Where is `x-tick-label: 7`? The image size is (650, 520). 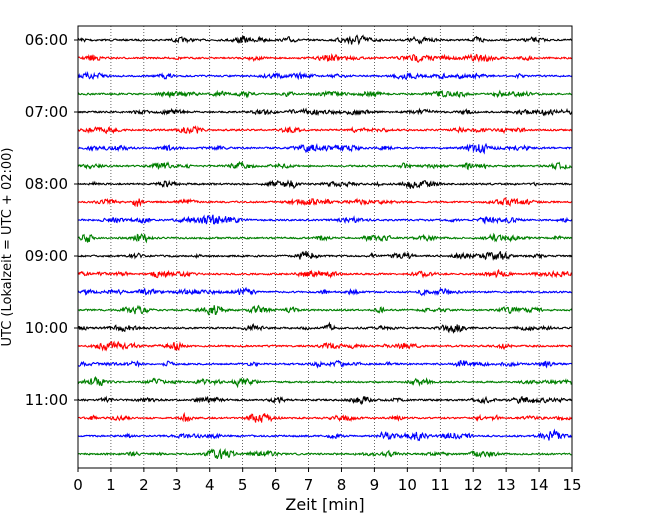 x-tick-label: 7 is located at coordinates (309, 485).